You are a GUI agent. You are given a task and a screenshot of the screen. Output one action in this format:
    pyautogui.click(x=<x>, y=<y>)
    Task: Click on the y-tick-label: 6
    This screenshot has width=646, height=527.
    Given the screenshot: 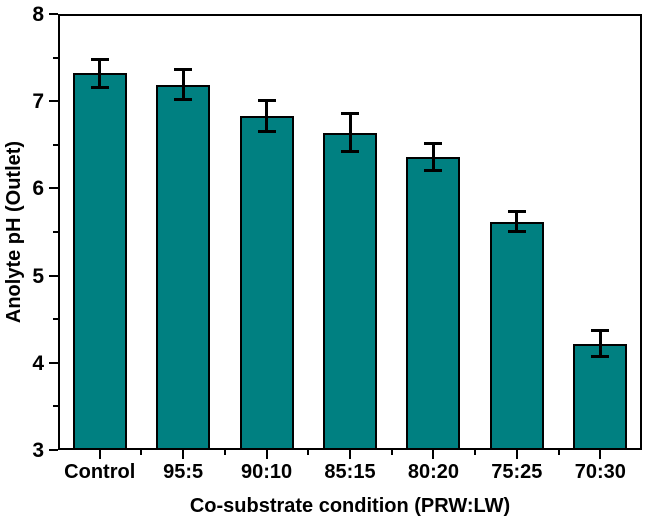 What is the action you would take?
    pyautogui.click(x=38, y=189)
    